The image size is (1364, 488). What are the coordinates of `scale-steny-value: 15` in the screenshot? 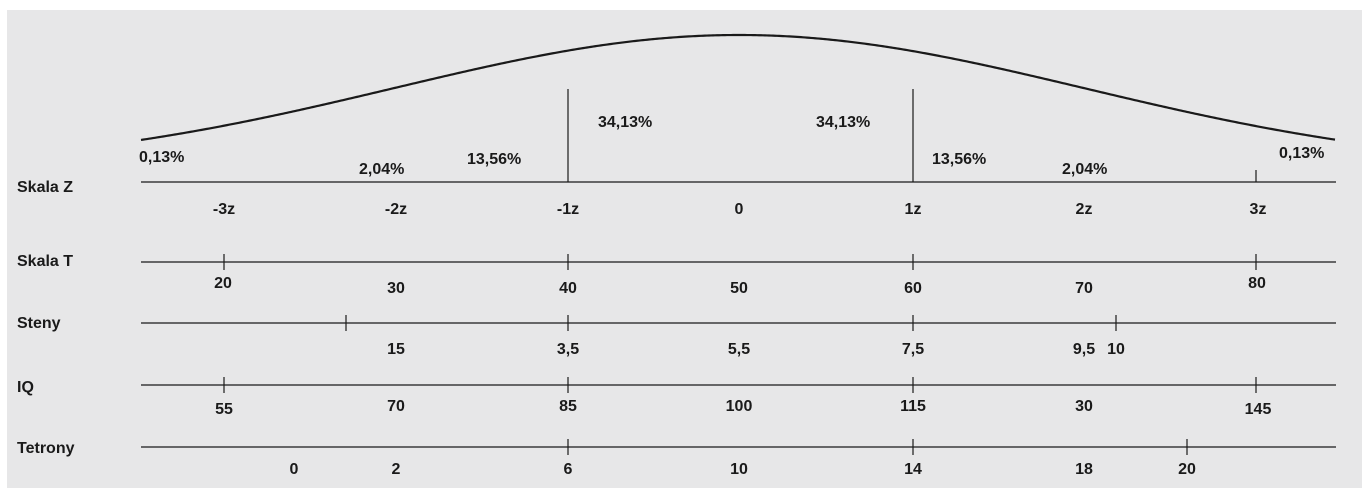 It's located at (396, 349).